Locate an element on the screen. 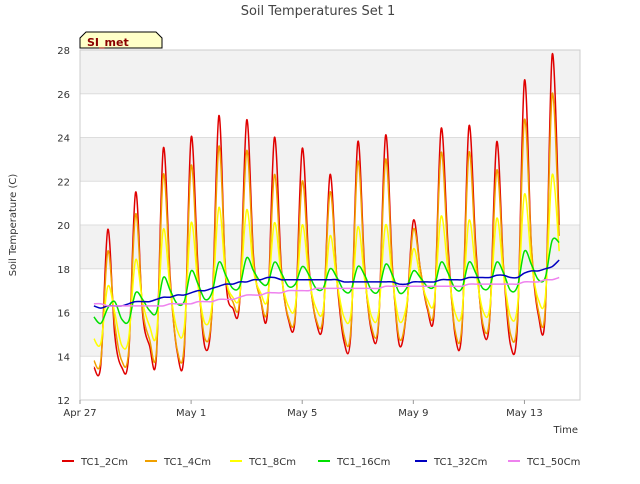  y-tick-label: 24 is located at coordinates (63, 139).